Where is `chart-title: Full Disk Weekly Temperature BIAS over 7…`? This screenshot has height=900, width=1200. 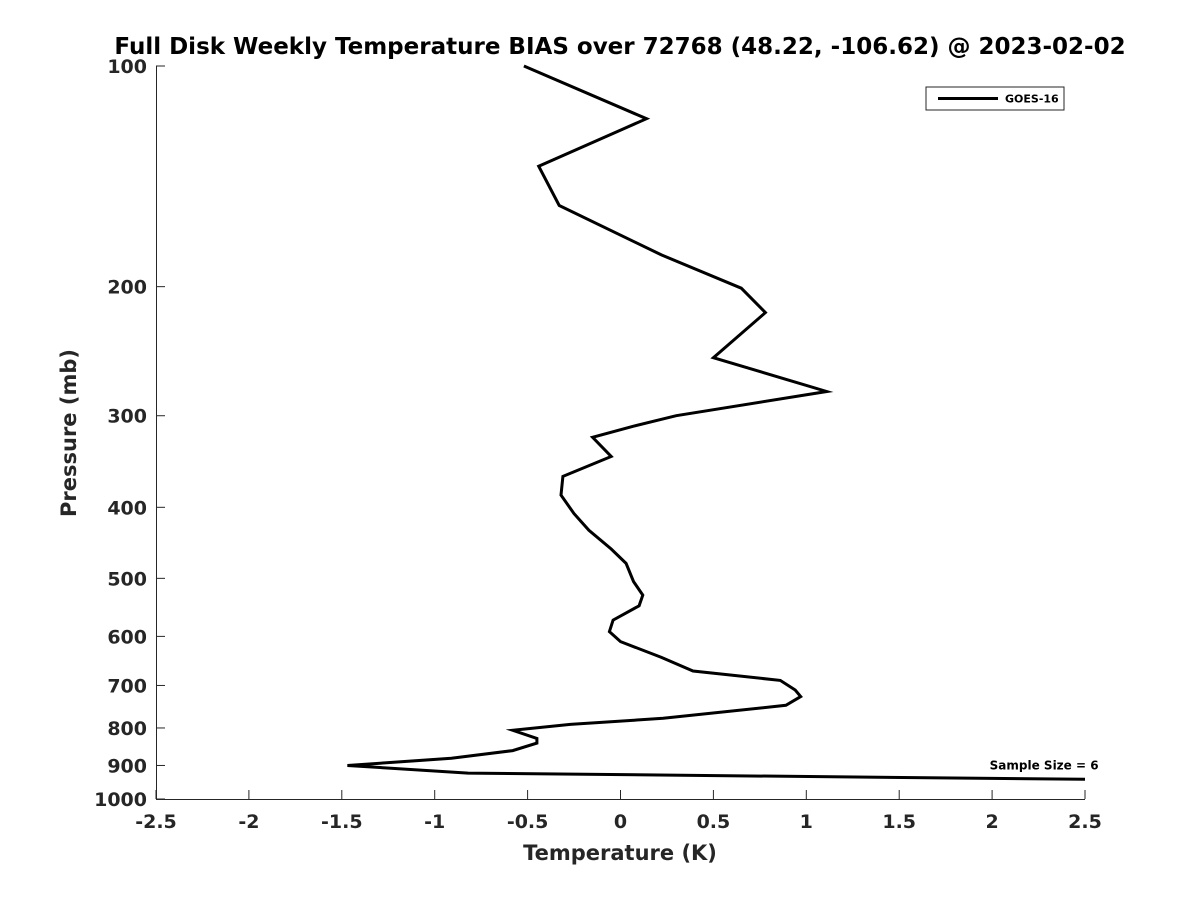
chart-title: Full Disk Weekly Temperature BIAS over 7… is located at coordinates (619, 47).